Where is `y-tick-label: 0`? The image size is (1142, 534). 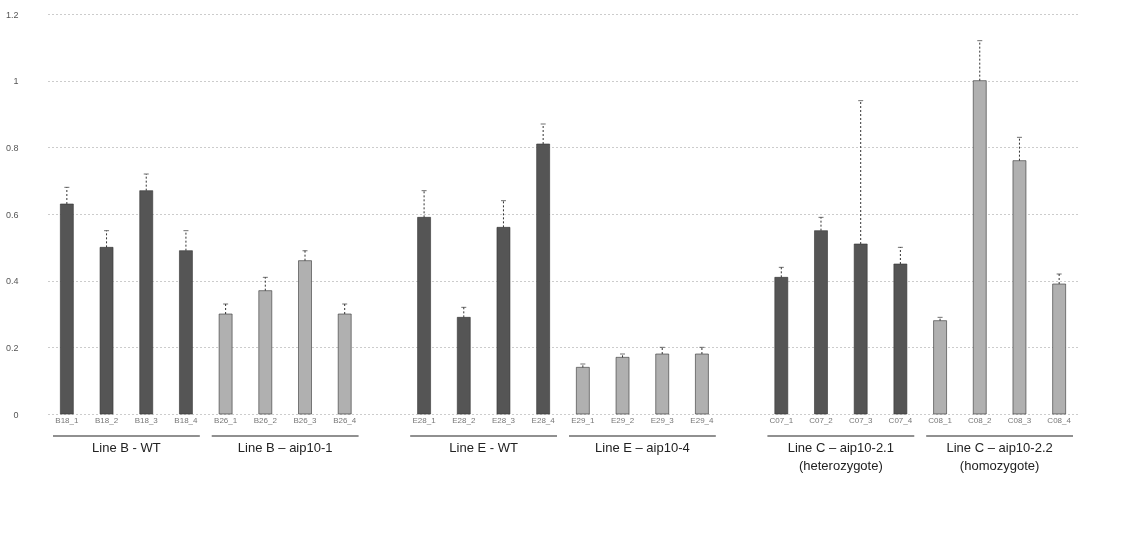 y-tick-label: 0 is located at coordinates (16, 414).